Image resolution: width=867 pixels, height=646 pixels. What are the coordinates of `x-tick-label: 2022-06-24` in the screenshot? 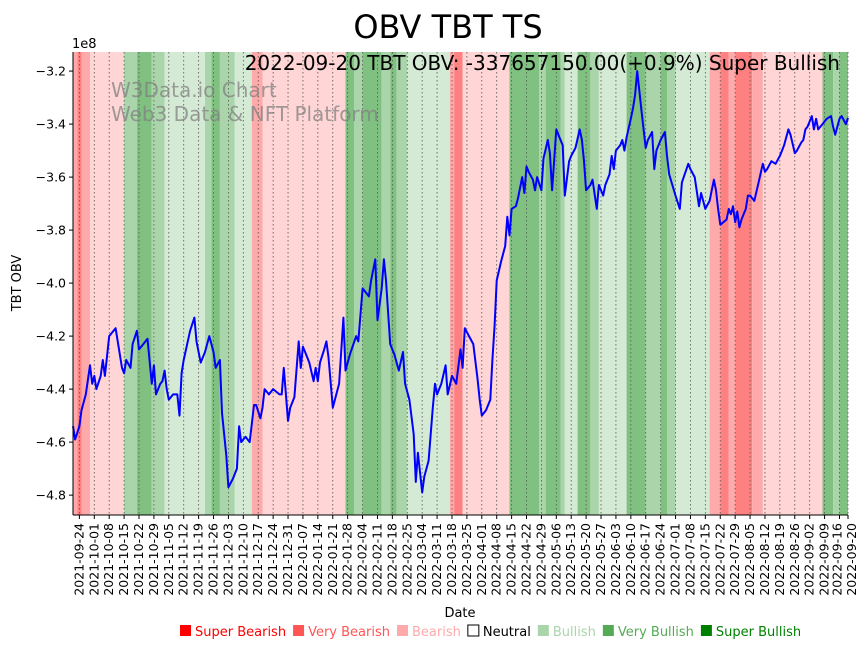 It's located at (660, 559).